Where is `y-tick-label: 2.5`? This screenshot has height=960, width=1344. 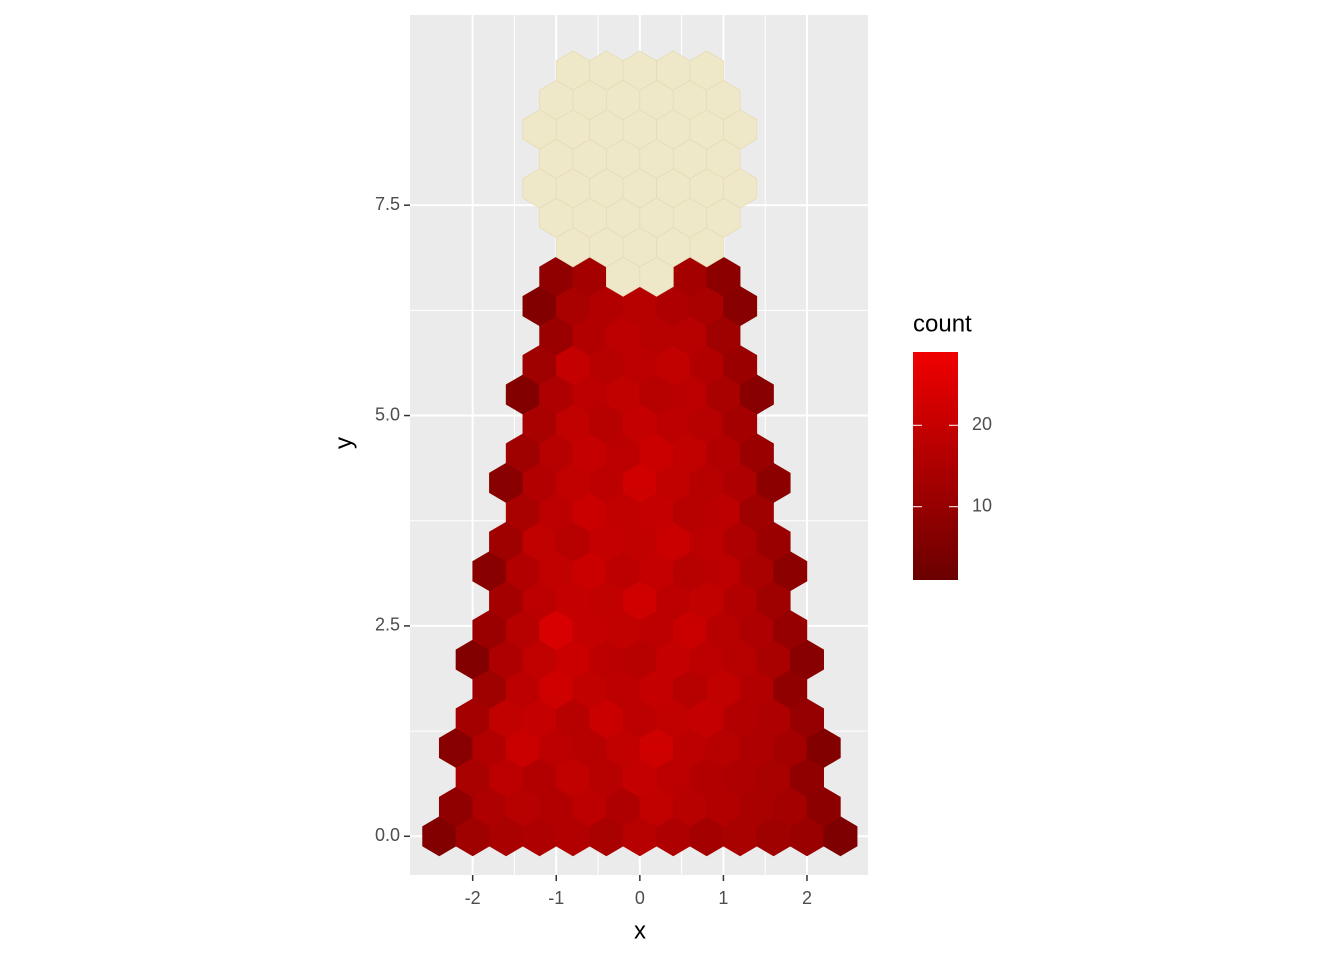
y-tick-label: 2.5 is located at coordinates (387, 625).